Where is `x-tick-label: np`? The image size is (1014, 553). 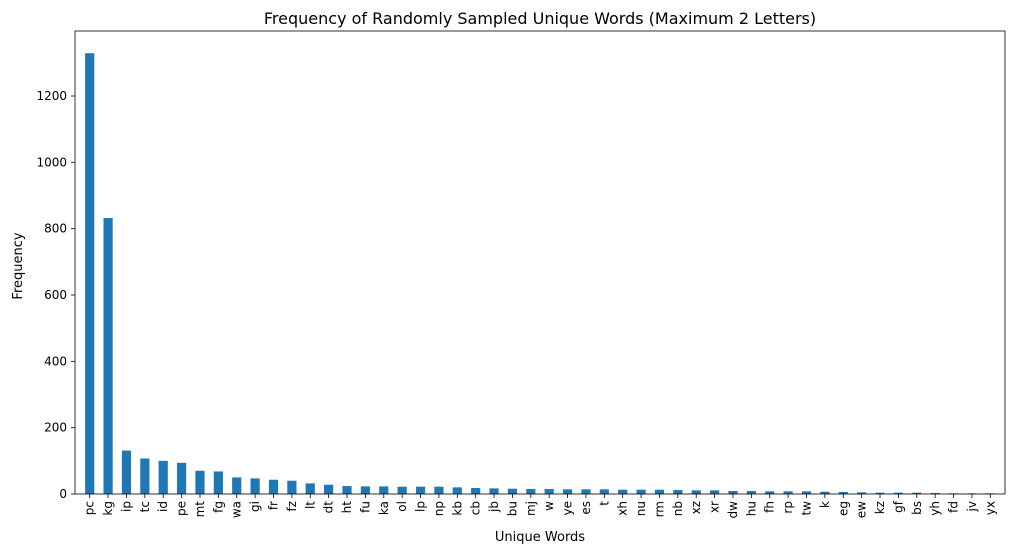
x-tick-label: np is located at coordinates (439, 508).